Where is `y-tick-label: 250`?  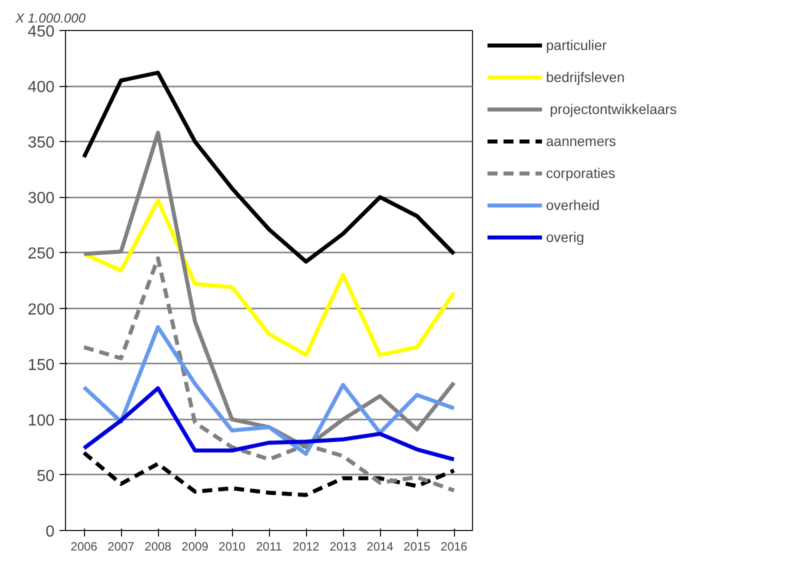
y-tick-label: 250 is located at coordinates (41, 254).